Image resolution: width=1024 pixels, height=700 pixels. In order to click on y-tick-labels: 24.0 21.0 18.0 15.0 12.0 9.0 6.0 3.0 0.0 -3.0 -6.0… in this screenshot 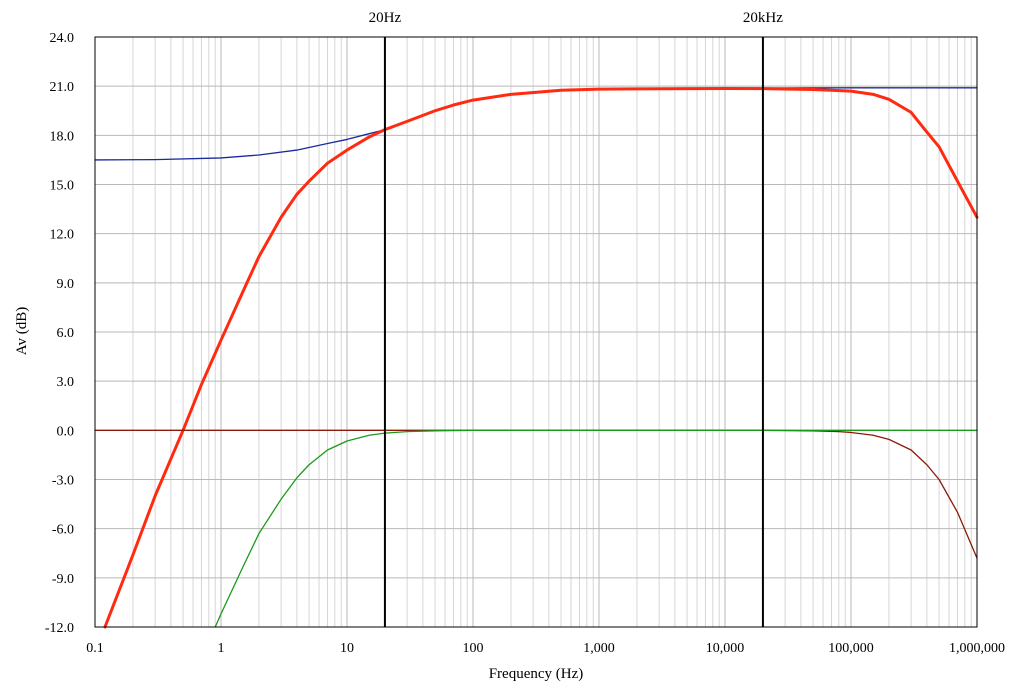, I will do `click(59, 333)`.